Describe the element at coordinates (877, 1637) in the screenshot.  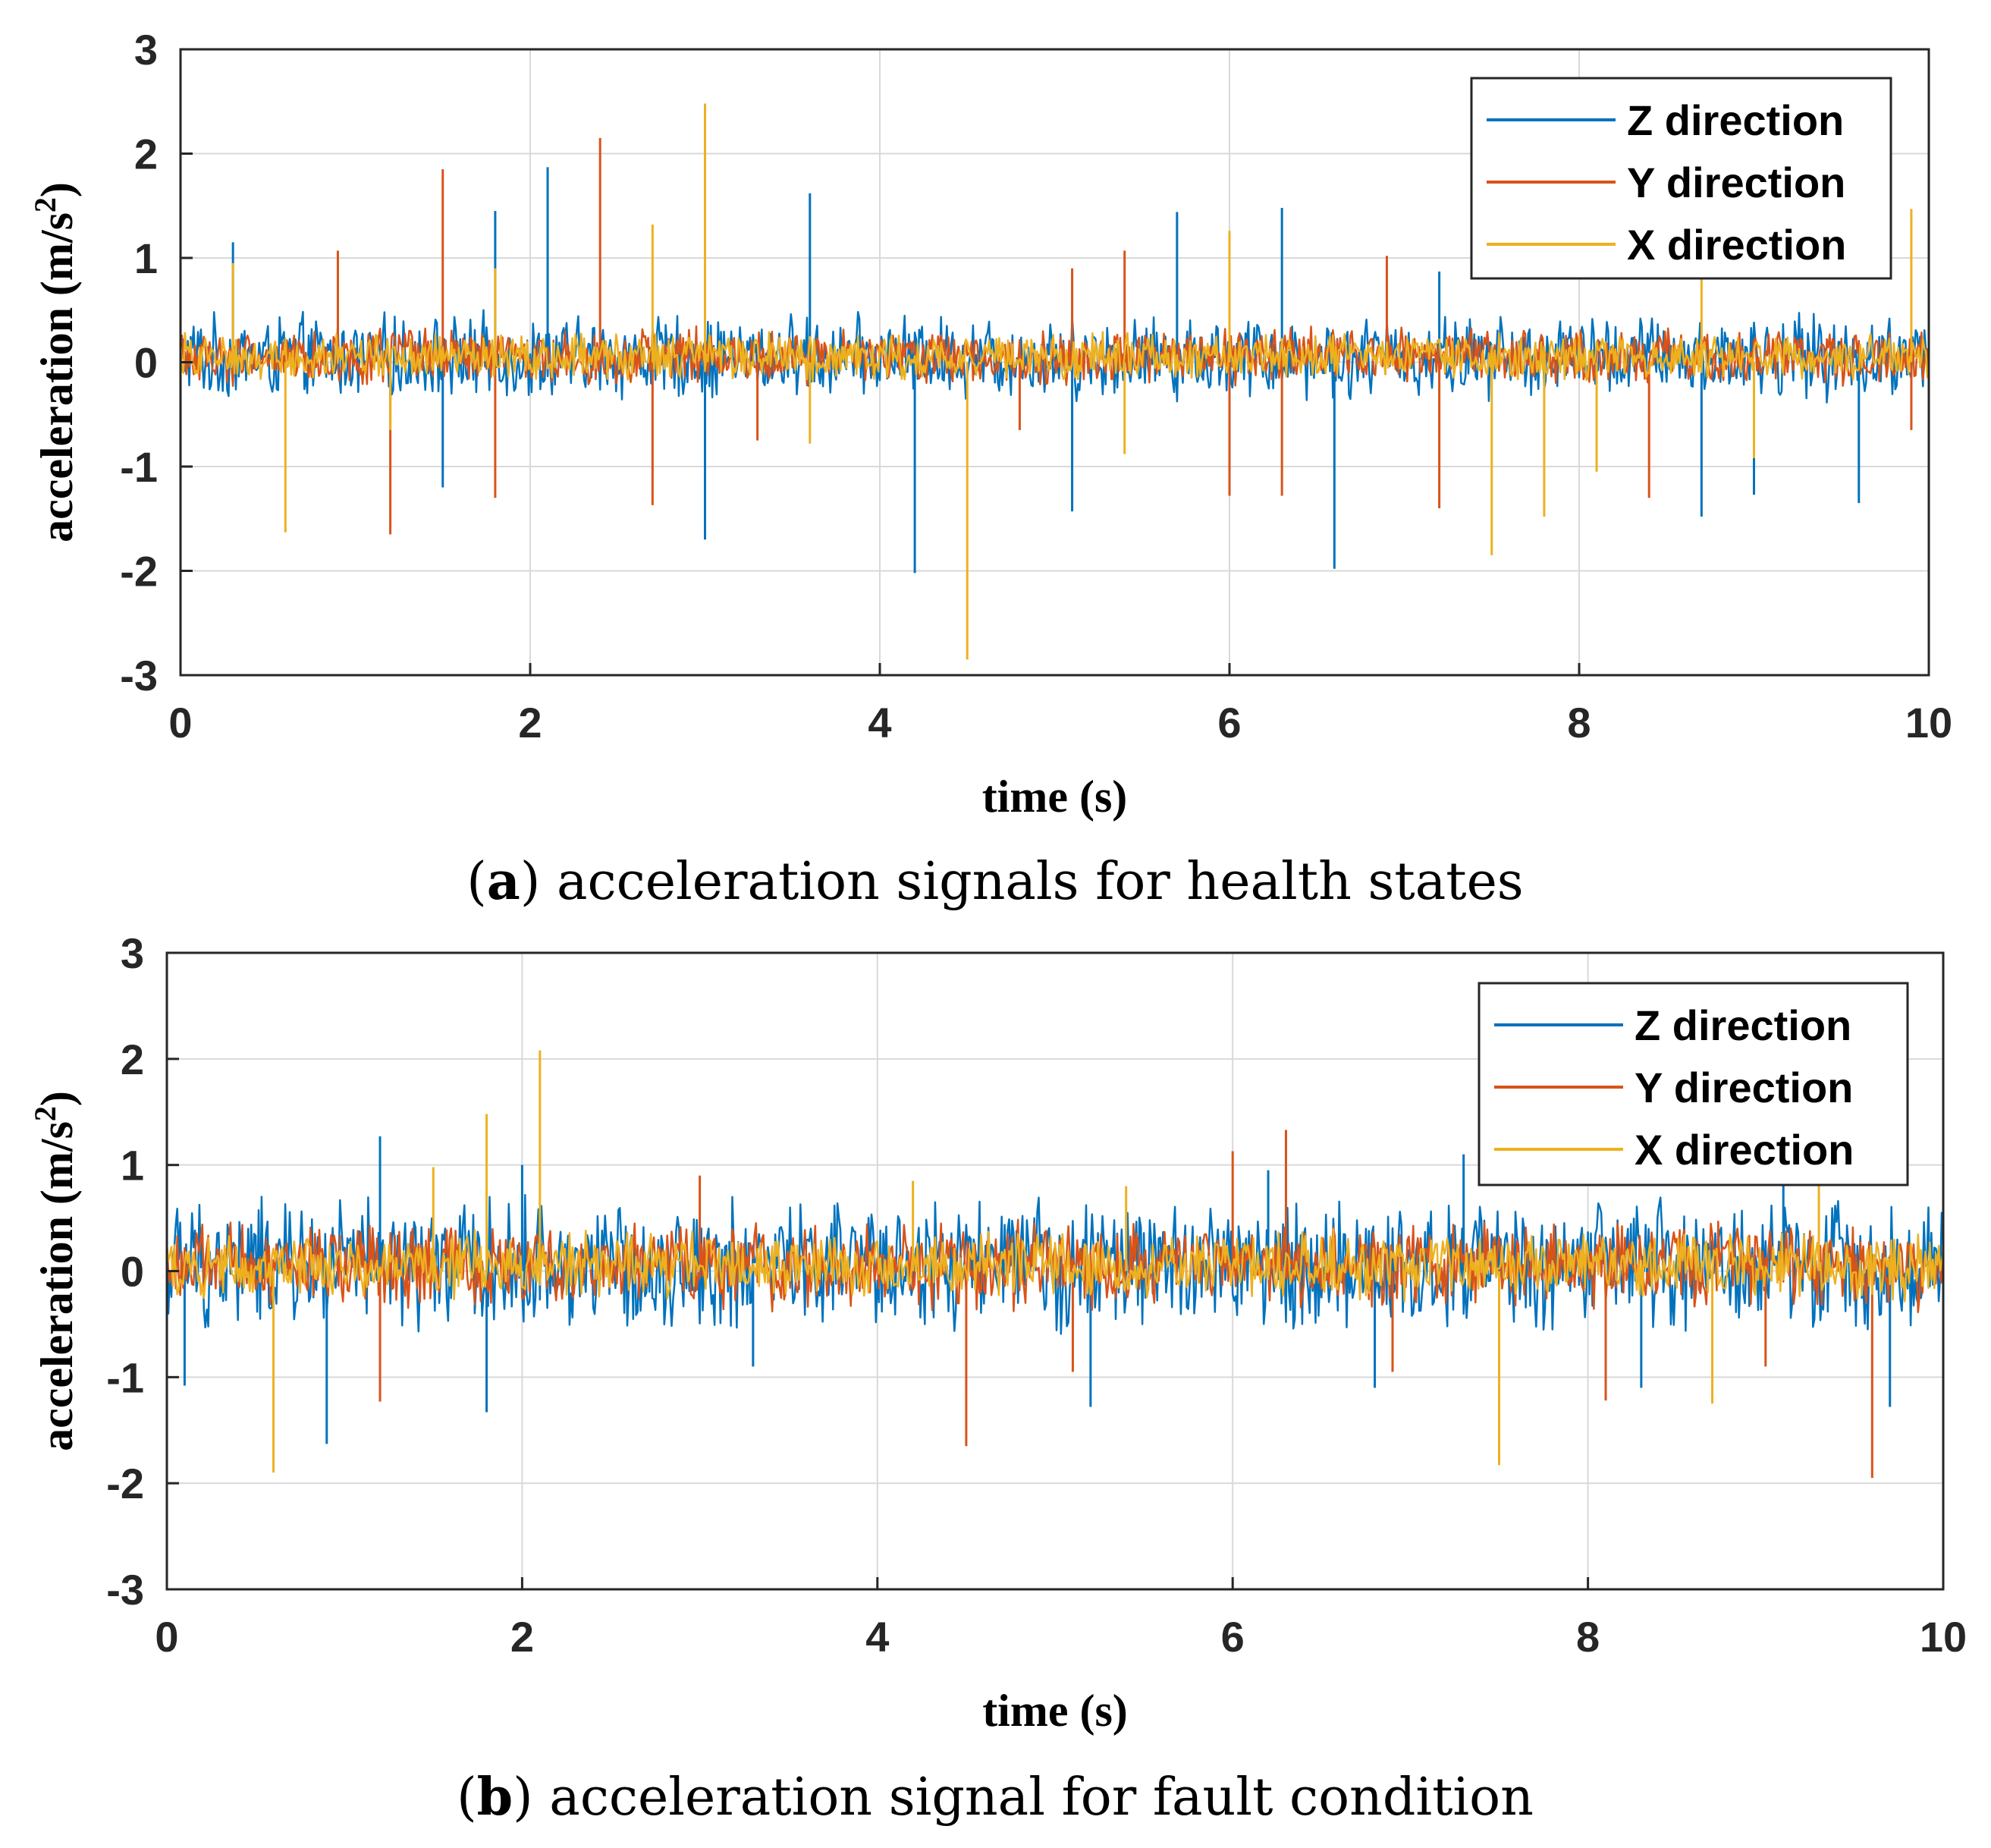
I see `panel-b-x-tick-label-4: 4` at that location.